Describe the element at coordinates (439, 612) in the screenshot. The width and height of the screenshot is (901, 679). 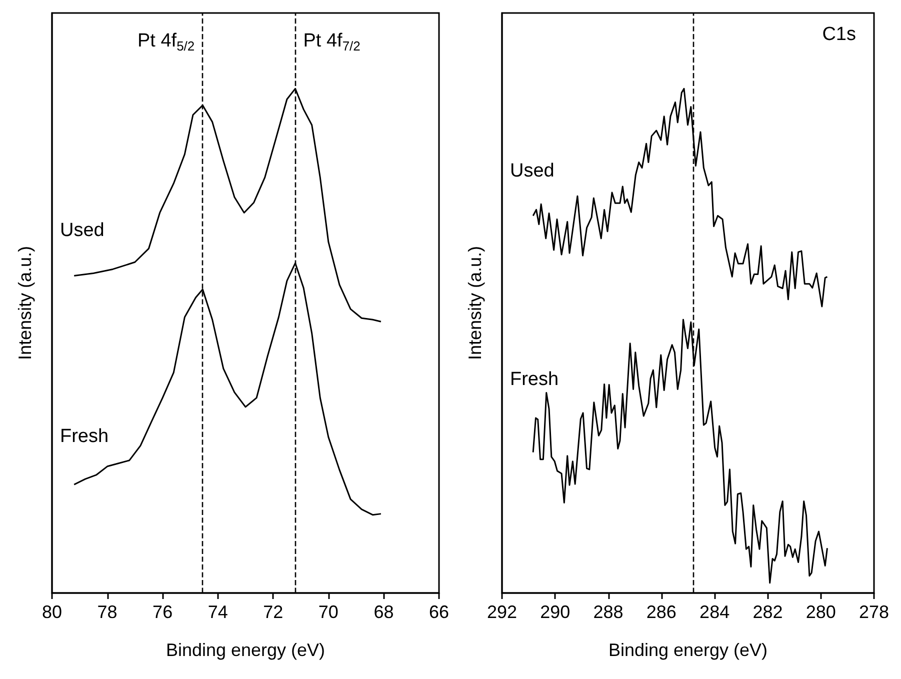
I see `x-tick-label: 66` at that location.